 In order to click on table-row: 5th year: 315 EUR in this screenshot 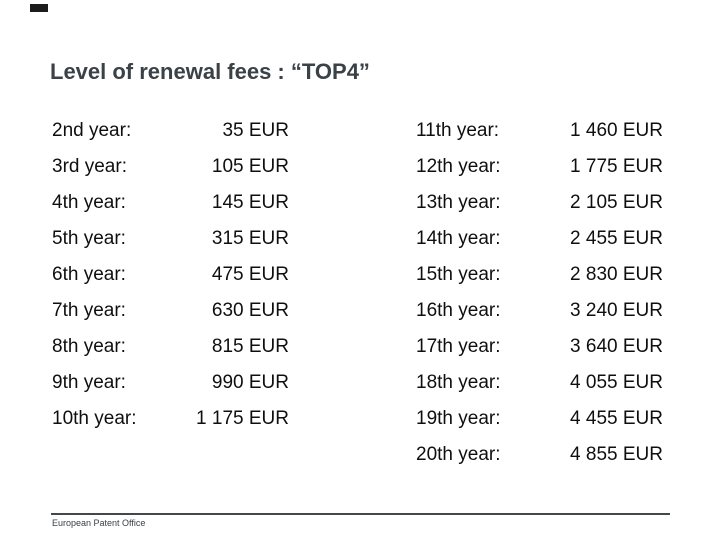, I will do `click(168, 239)`.